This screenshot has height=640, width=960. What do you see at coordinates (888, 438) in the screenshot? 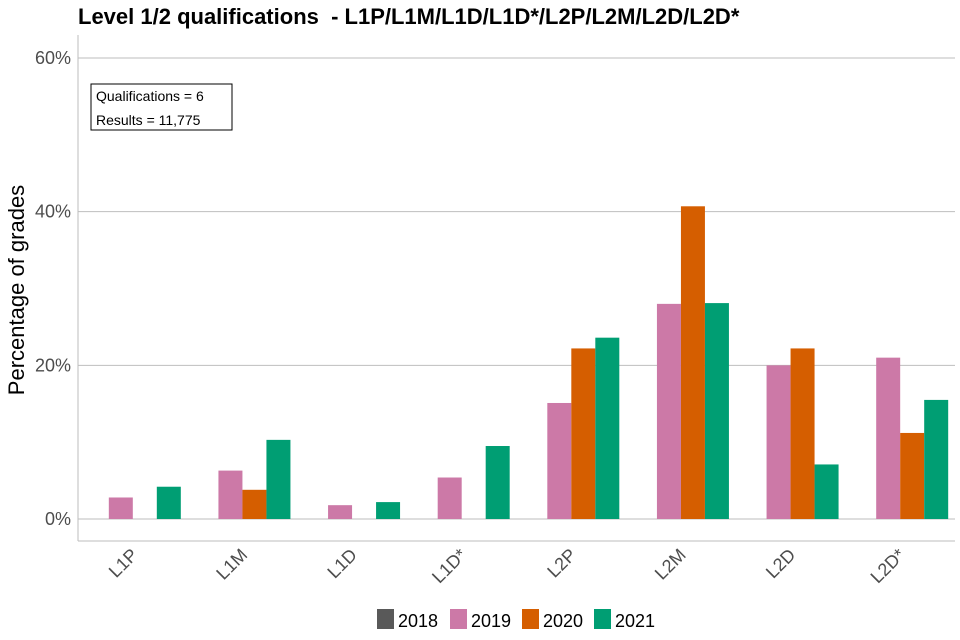
I see `bar-L2D*-2019` at bounding box center [888, 438].